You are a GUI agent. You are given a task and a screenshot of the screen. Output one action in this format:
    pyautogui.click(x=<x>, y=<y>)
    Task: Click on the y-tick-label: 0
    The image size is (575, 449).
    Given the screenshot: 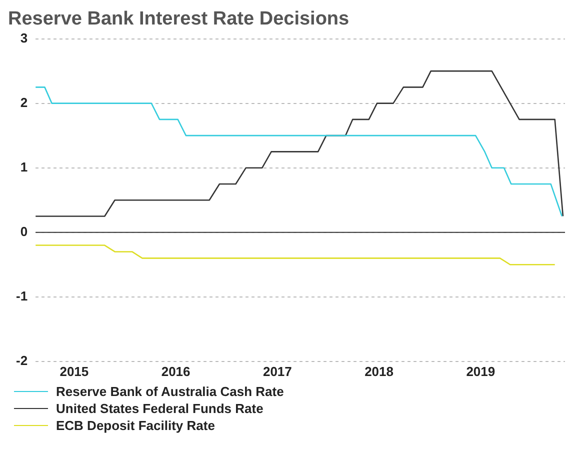 What is the action you would take?
    pyautogui.click(x=24, y=231)
    